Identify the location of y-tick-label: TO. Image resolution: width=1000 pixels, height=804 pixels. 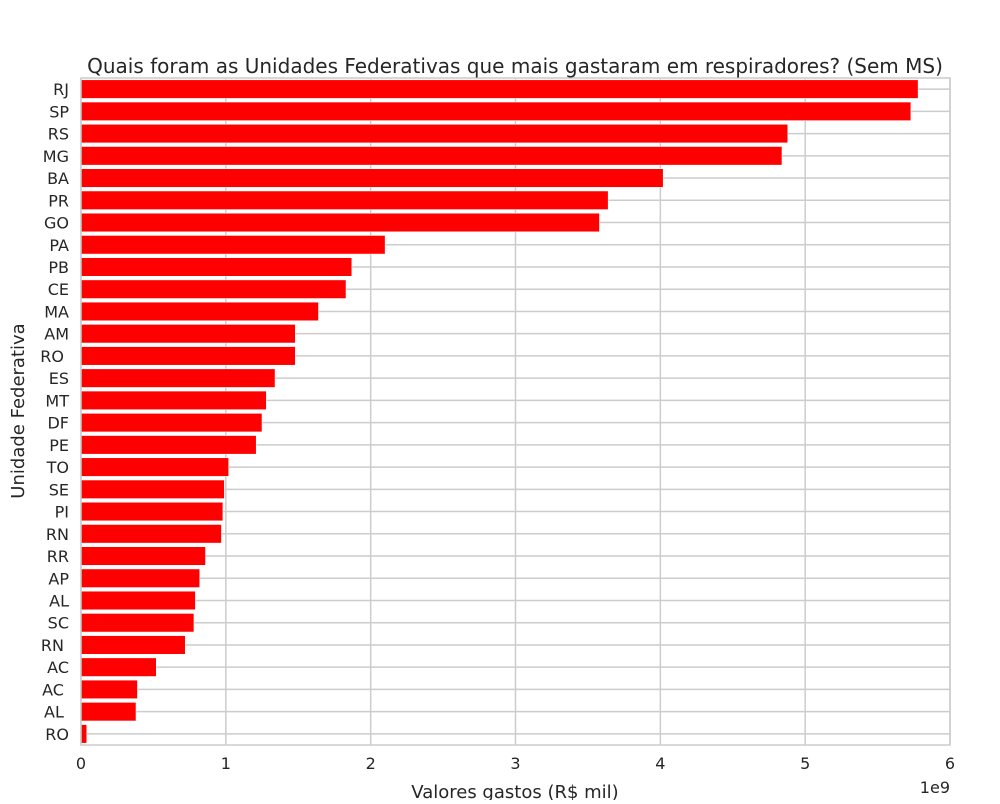
(57, 467).